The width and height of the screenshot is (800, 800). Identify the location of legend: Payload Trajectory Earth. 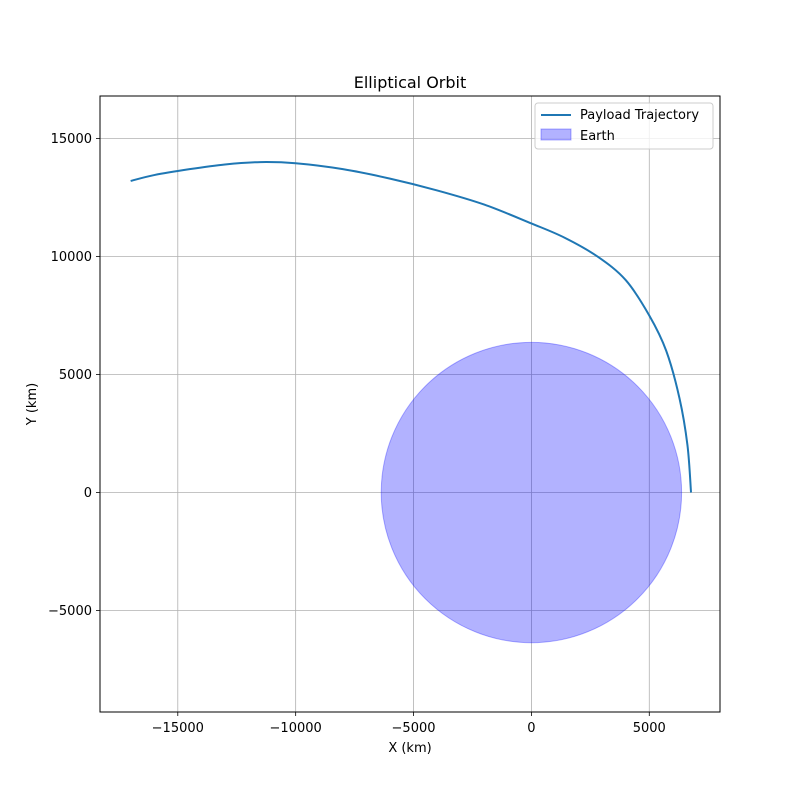
(624, 126).